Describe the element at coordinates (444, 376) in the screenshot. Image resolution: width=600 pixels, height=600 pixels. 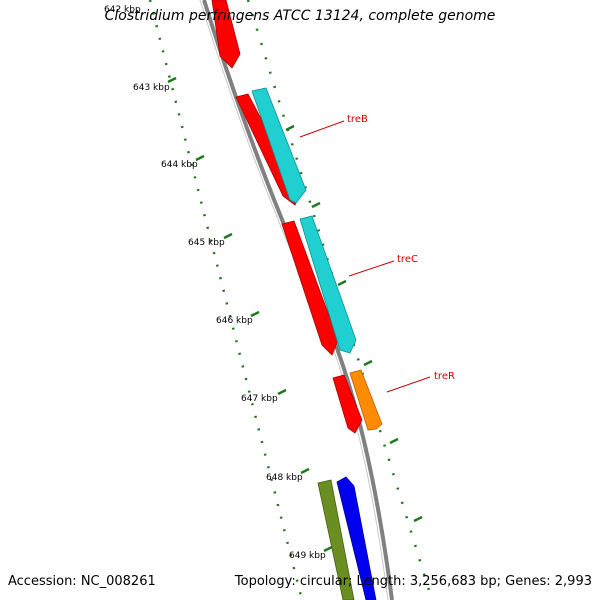
I see `gene-label-treR: treR` at that location.